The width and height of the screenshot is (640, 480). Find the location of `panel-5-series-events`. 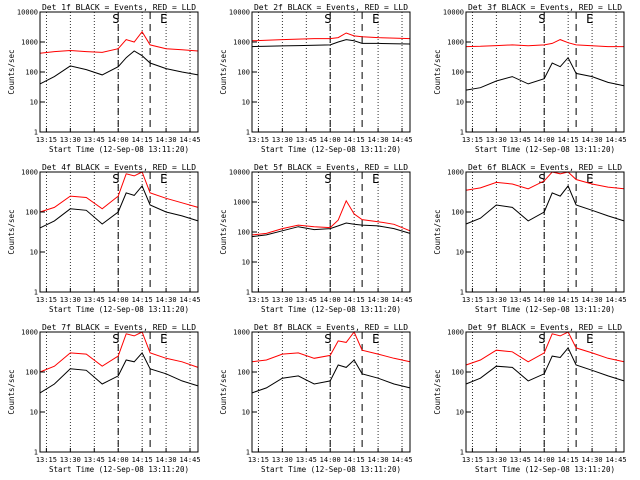

panel-5-series-events is located at coordinates (331, 230).